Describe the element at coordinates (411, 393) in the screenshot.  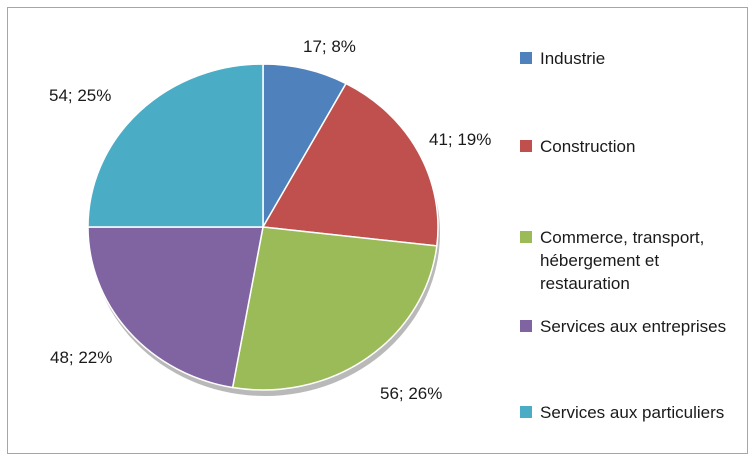
I see `data-label-commerce: 56; 26%` at that location.